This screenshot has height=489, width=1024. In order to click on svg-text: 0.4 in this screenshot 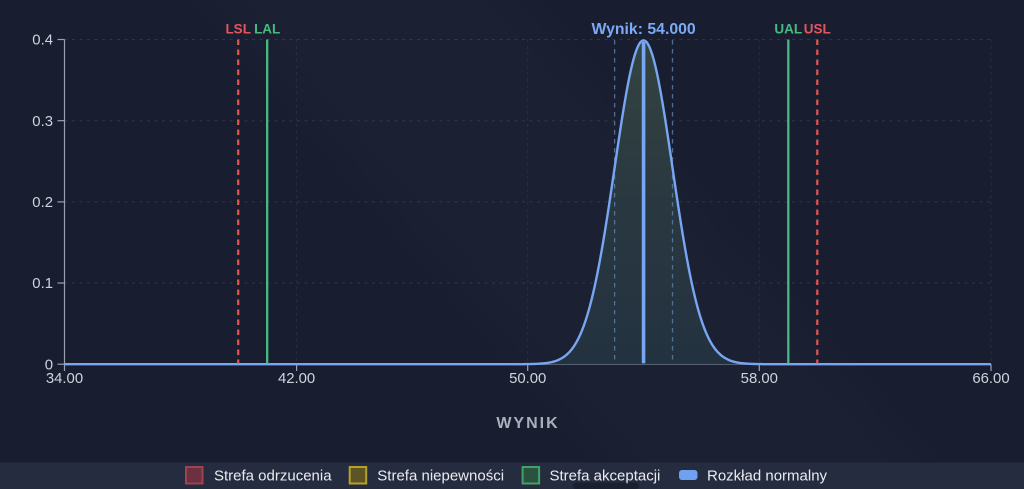, I will do `click(42, 41)`.